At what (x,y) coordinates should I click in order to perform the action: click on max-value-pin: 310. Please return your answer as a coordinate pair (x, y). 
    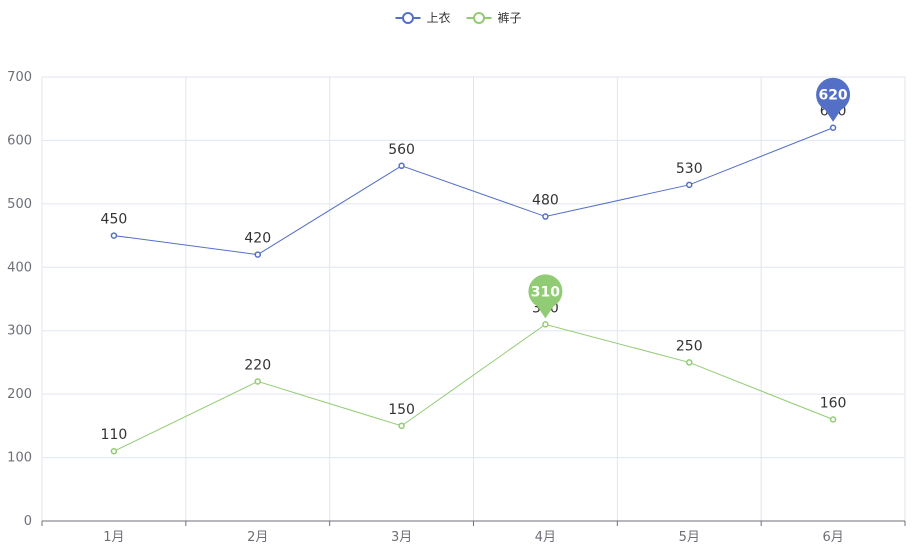
    Looking at the image, I should click on (545, 296).